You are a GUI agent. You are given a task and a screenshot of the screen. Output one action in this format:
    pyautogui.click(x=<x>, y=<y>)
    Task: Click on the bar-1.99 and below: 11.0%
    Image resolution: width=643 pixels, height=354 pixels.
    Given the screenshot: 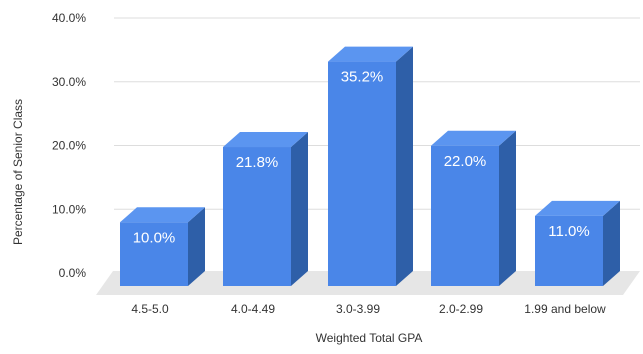 What is the action you would take?
    pyautogui.click(x=577, y=243)
    